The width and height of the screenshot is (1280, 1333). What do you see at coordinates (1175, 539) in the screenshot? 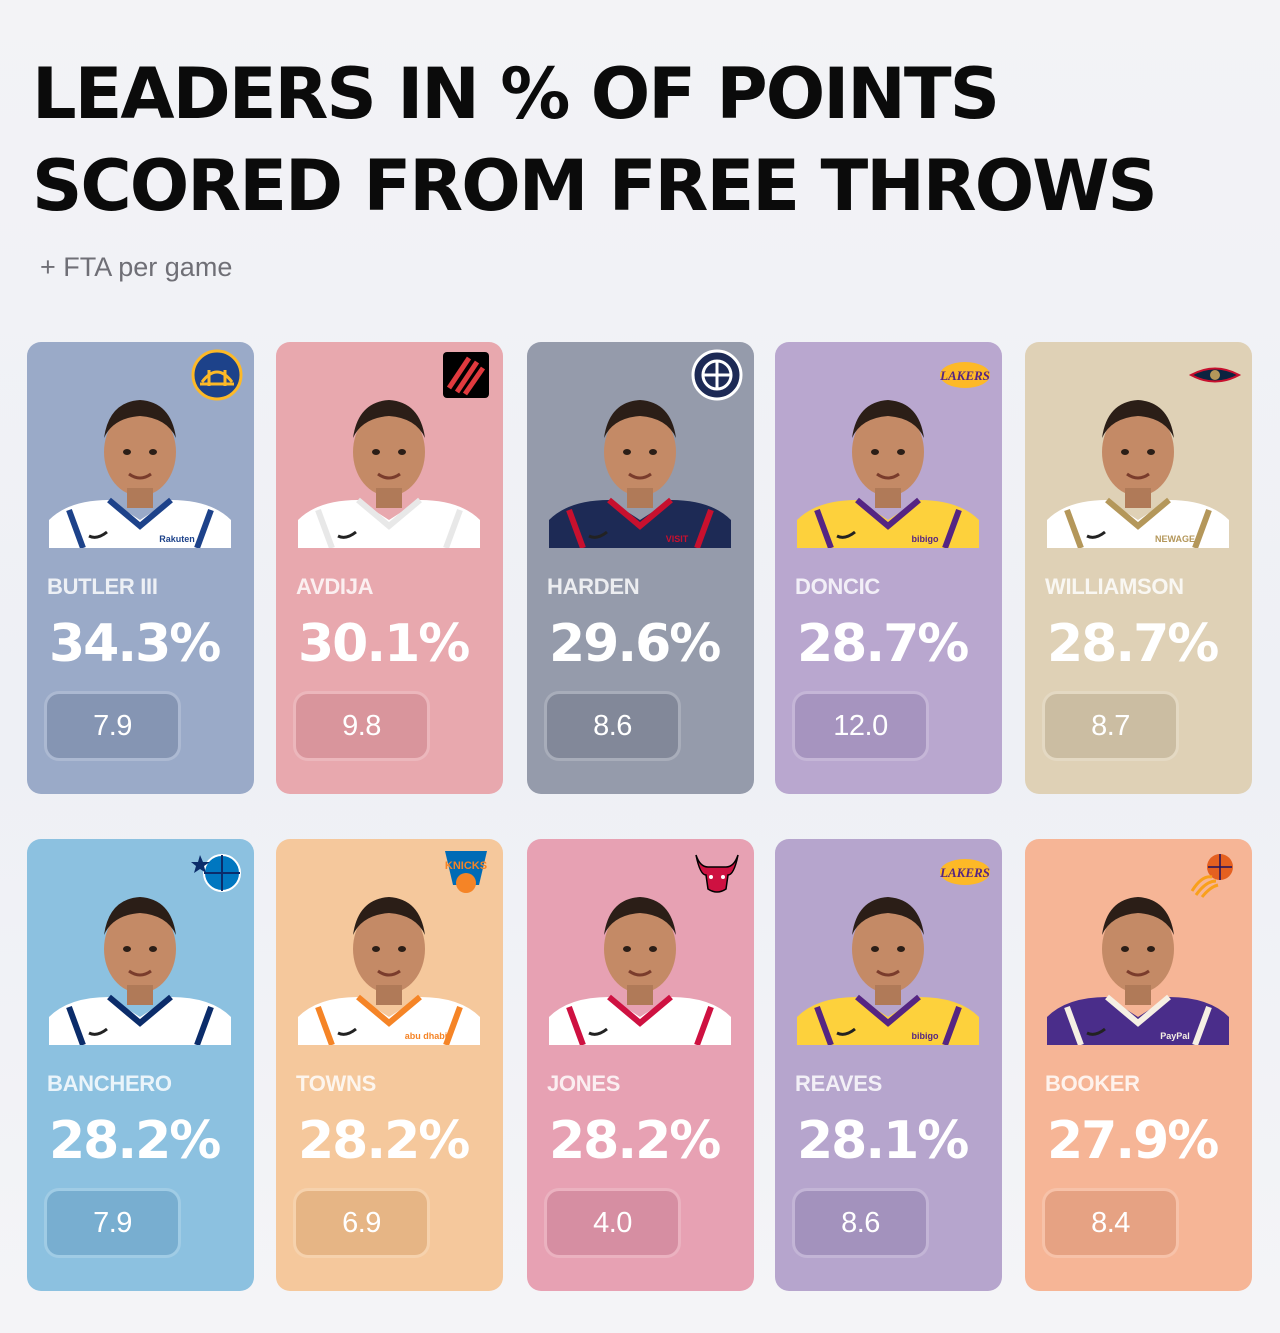
I see `svg-text: NEWAGE` at bounding box center [1175, 539].